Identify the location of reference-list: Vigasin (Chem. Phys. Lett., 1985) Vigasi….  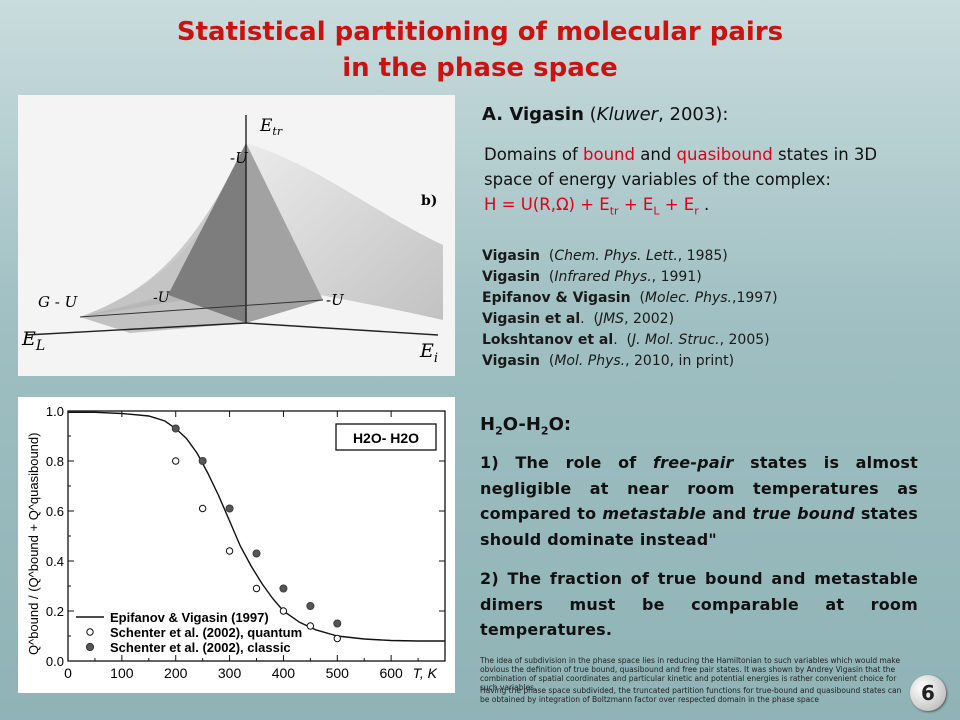
(630, 309).